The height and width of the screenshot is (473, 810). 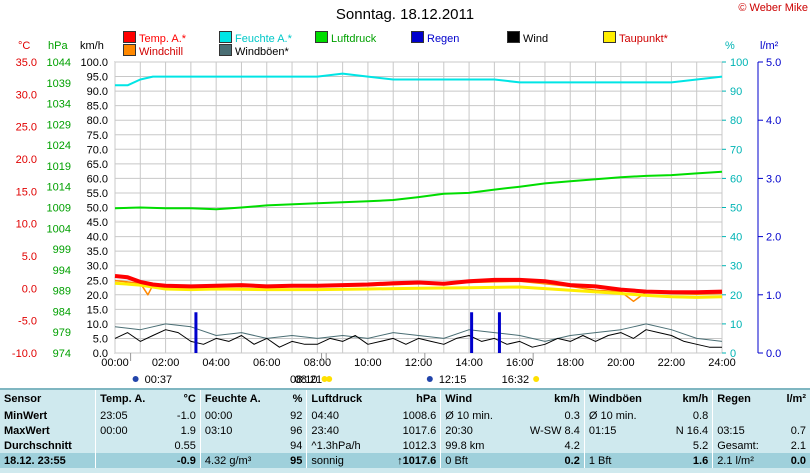 I want to click on x-tick-label: 02:00, so click(x=166, y=363).